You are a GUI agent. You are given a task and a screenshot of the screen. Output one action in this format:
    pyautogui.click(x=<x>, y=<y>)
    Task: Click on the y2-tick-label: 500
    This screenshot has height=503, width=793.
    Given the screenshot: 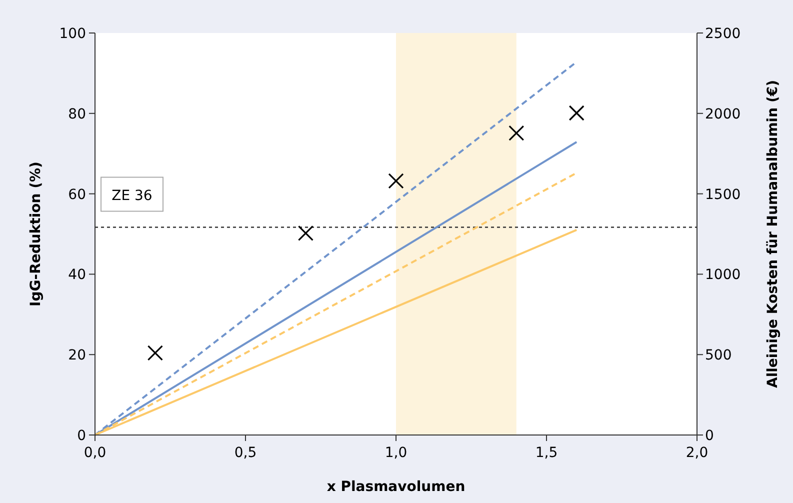 What is the action you would take?
    pyautogui.click(x=718, y=356)
    